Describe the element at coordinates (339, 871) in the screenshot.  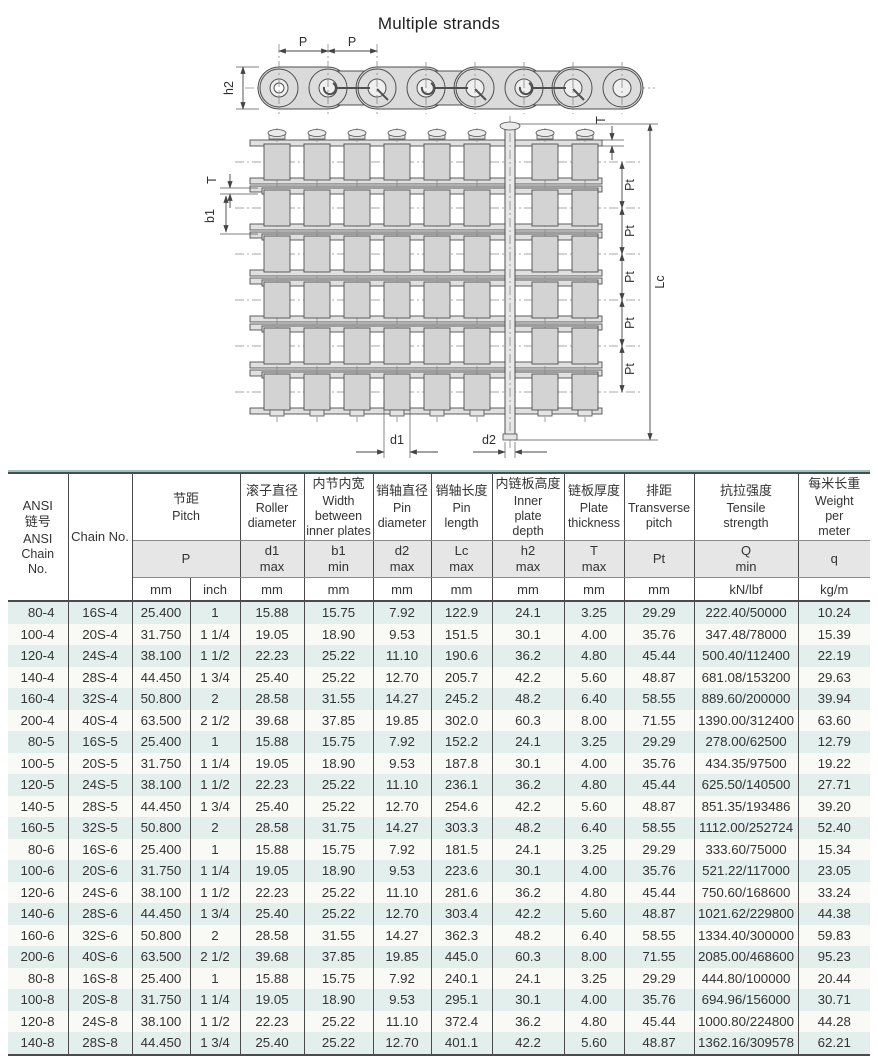
I see `table-cell: 18.90` at that location.